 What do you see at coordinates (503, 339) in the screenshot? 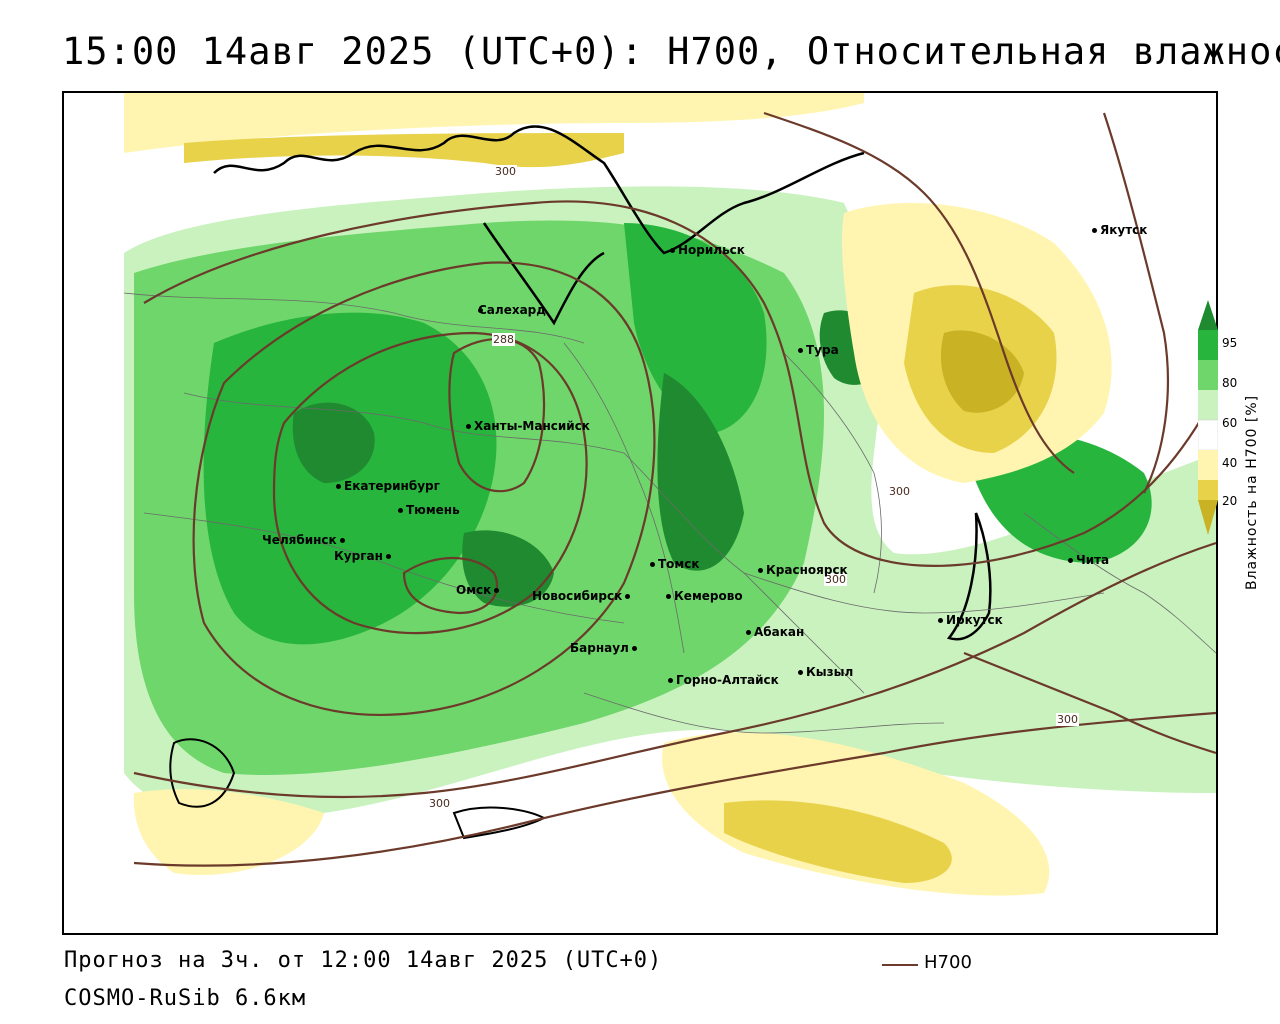
I see `isoline-label: 288` at bounding box center [503, 339].